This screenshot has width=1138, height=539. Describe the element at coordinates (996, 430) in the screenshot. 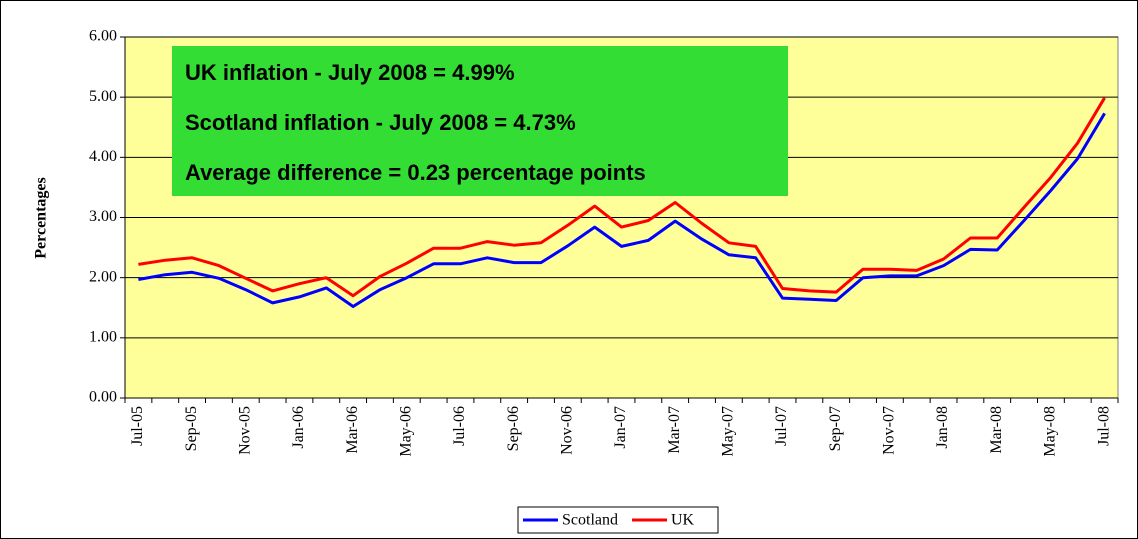

I see `x-tick-label: Mar-08` at that location.